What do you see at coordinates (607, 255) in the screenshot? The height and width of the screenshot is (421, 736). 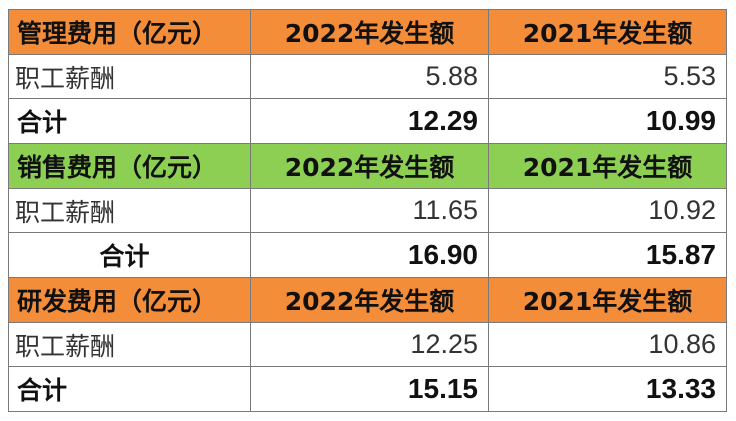 I see `total-2021: 15.87` at bounding box center [607, 255].